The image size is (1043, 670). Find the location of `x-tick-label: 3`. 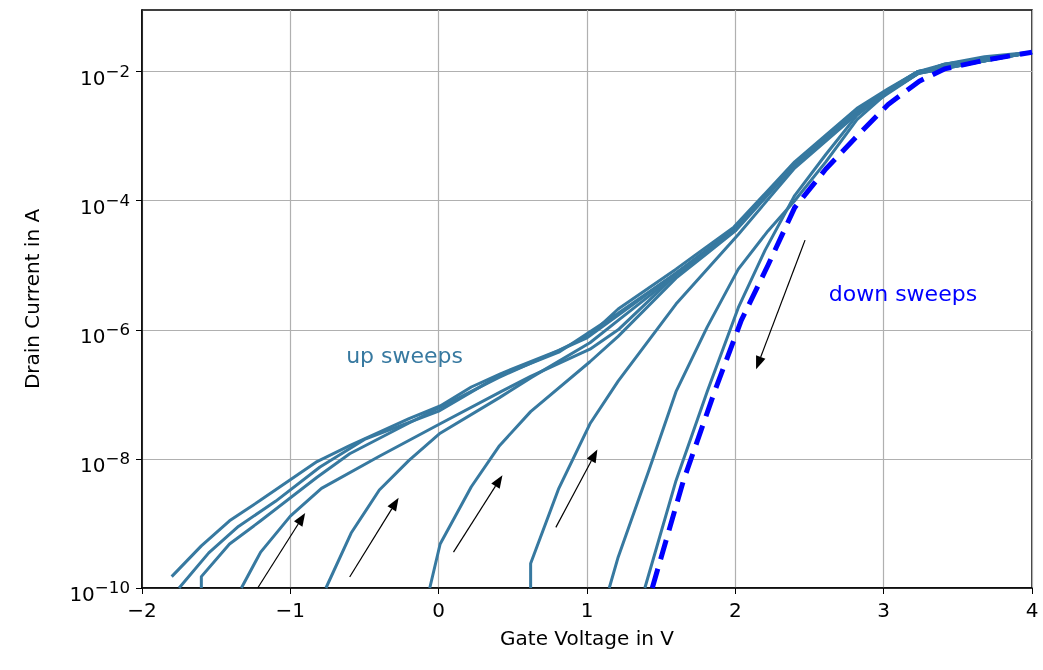

x-tick-label: 3 is located at coordinates (884, 610).